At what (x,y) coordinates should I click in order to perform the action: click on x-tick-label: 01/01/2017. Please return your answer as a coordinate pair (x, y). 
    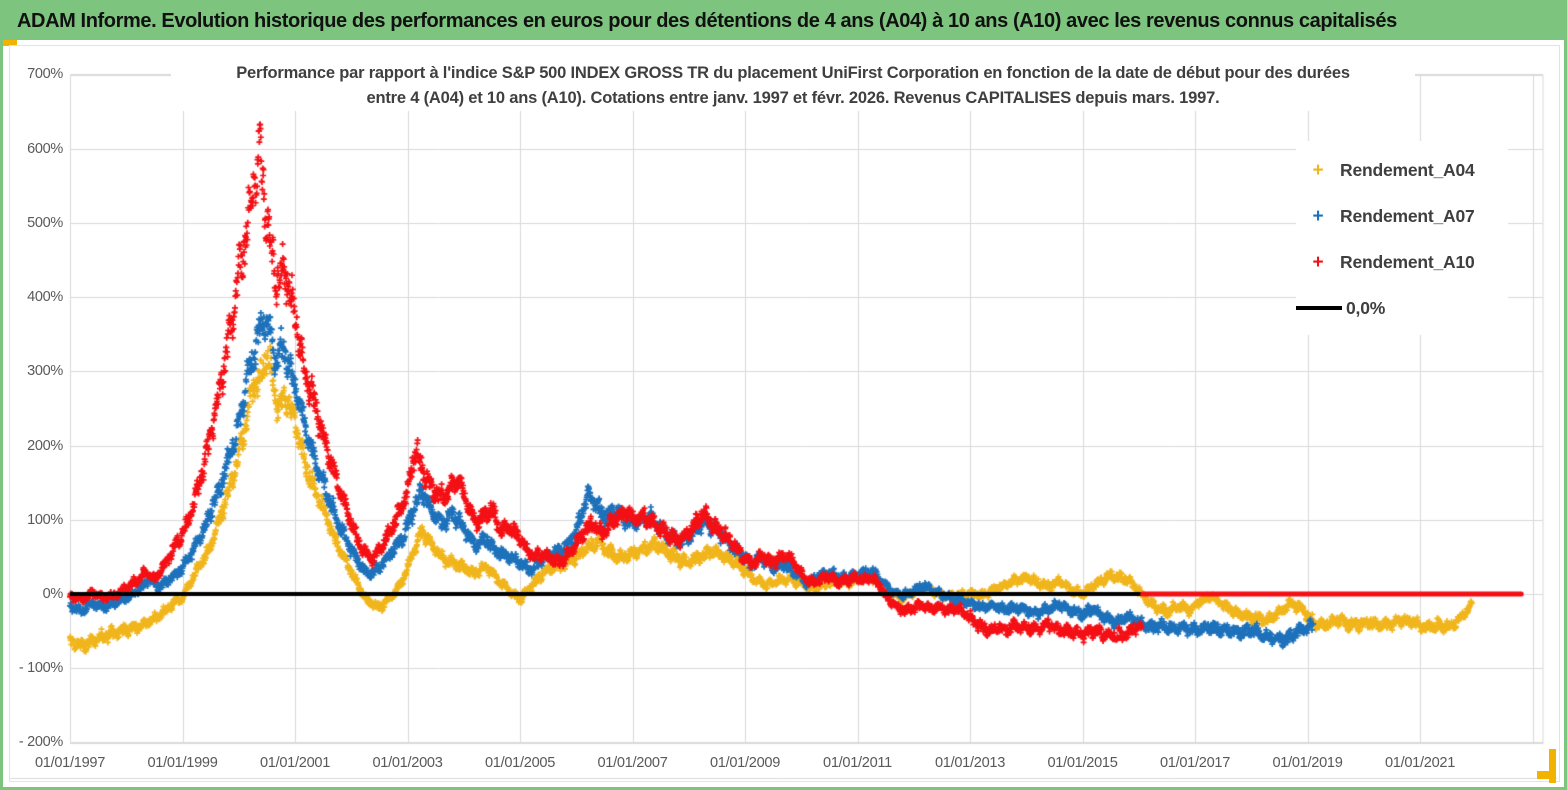
    Looking at the image, I should click on (1195, 763).